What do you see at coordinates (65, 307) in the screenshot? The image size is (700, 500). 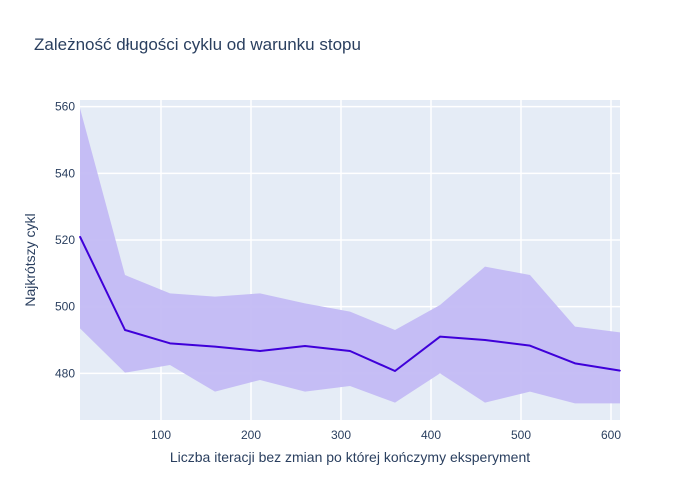 I see `y-tick-label: 500` at bounding box center [65, 307].